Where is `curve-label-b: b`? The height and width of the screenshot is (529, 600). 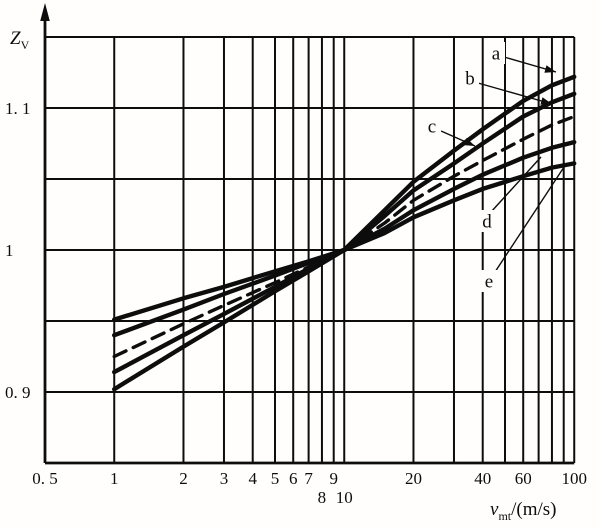 curve-label-b: b is located at coordinates (470, 79).